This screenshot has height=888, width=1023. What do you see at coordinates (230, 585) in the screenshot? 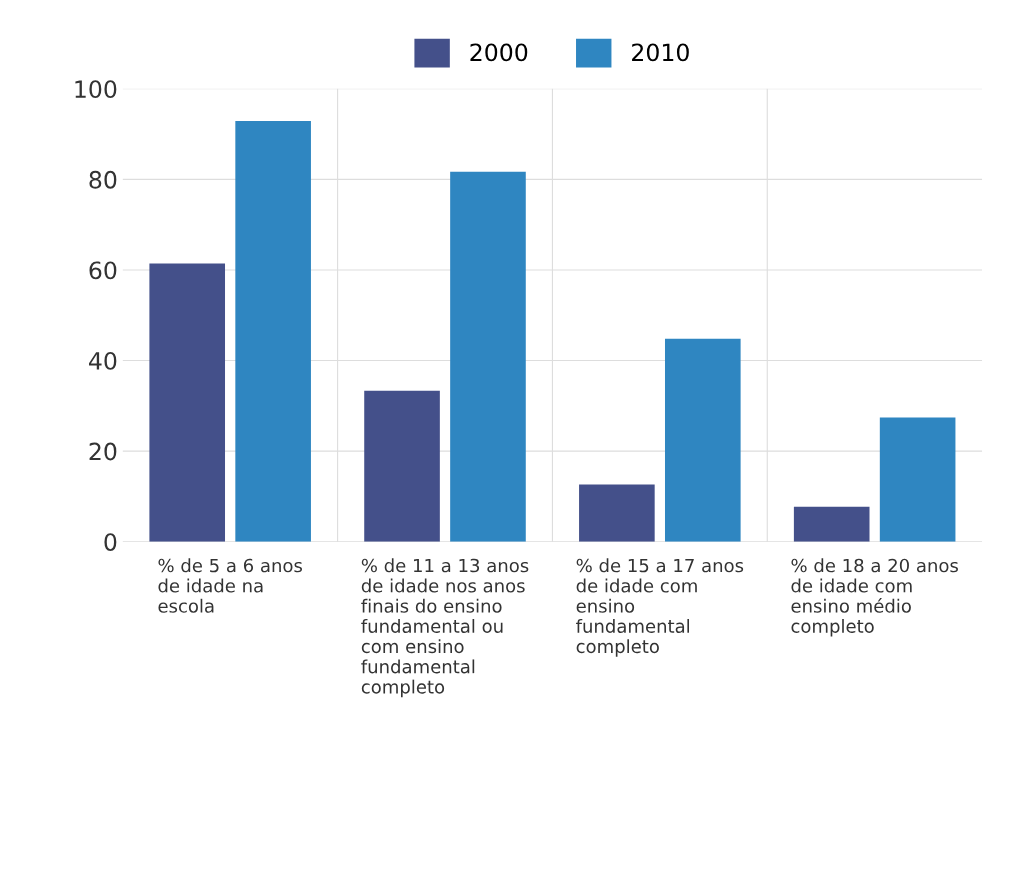
I see `x-tick-label: % de 5 a 6 anos de idade na escola` at bounding box center [230, 585].